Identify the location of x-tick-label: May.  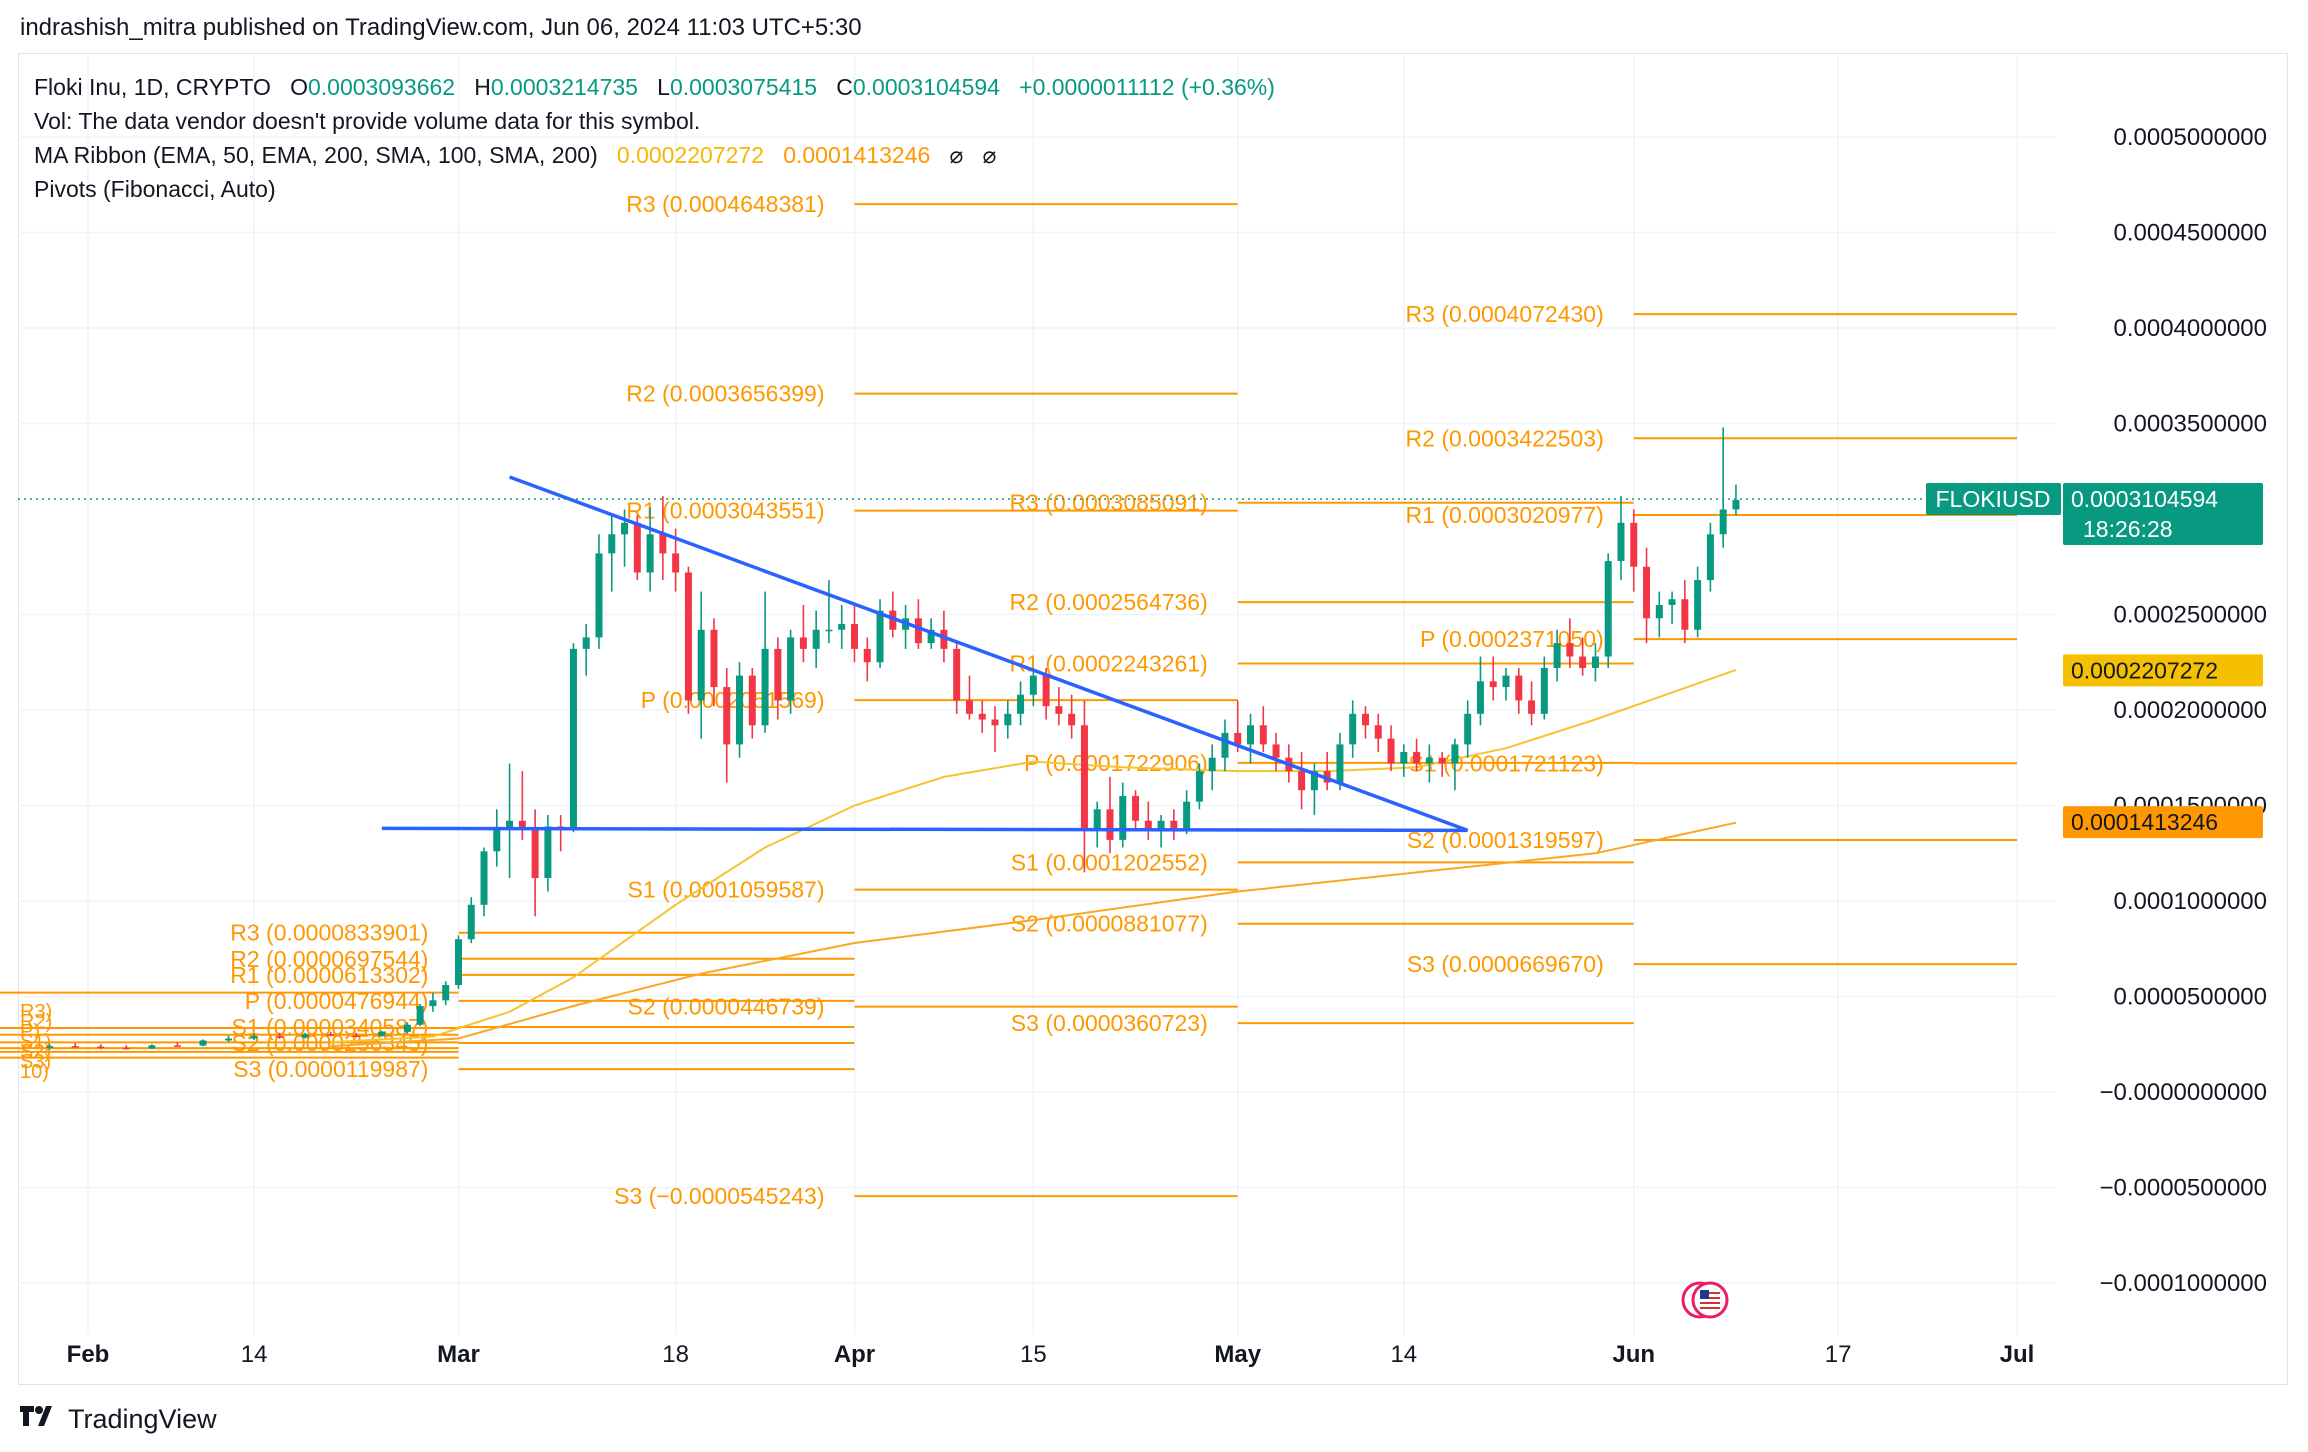
(1237, 1354).